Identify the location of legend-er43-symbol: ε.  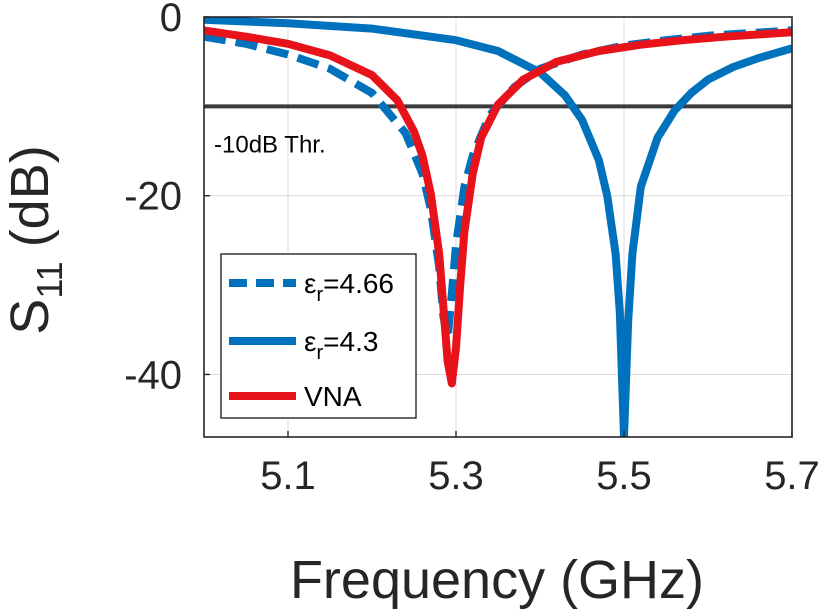
(310, 341).